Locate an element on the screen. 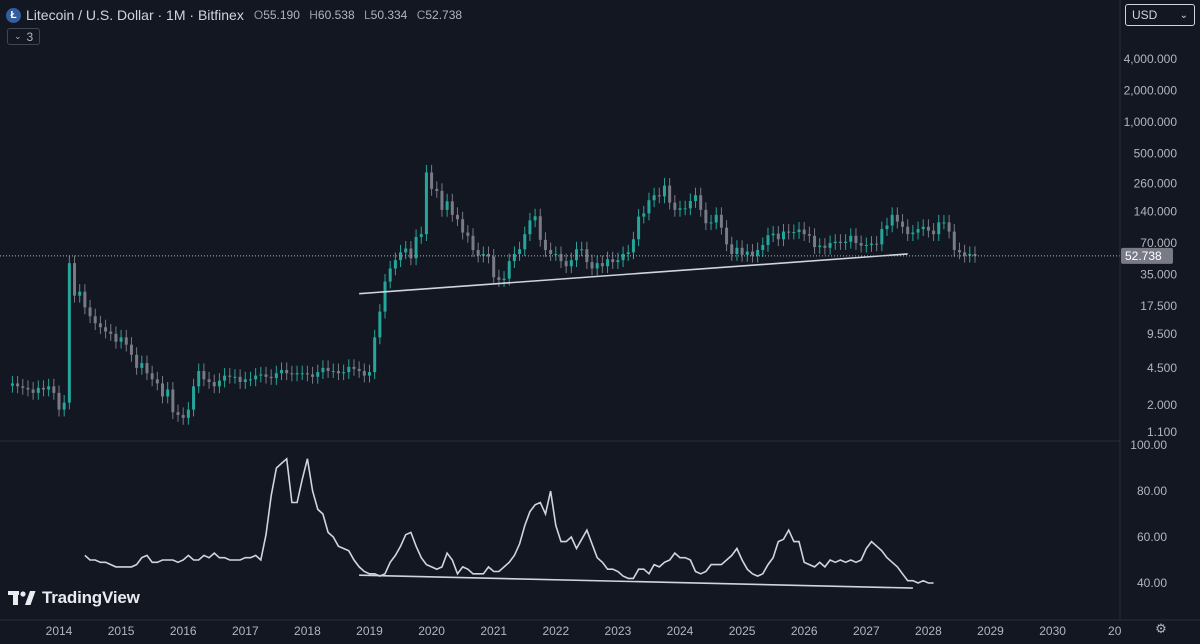 The image size is (1200, 644). time-tick-label: 2023 is located at coordinates (618, 631).